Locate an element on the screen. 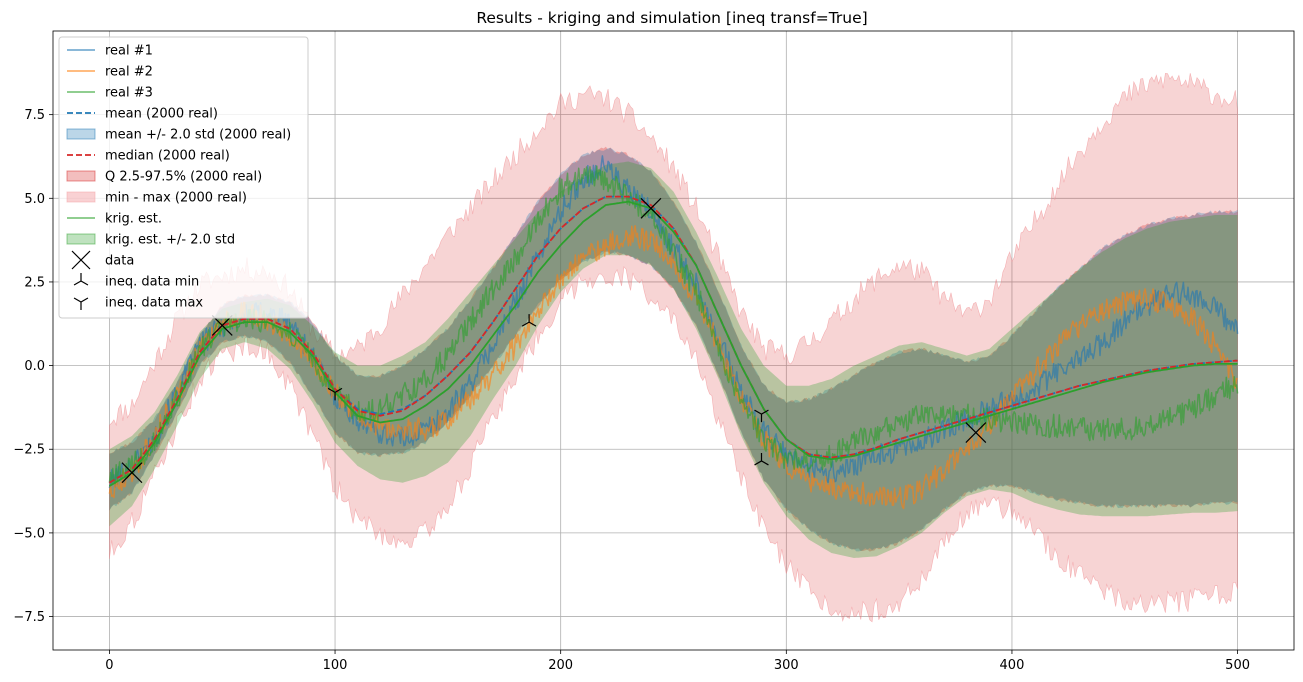  x-tick-label: 200 is located at coordinates (560, 665).